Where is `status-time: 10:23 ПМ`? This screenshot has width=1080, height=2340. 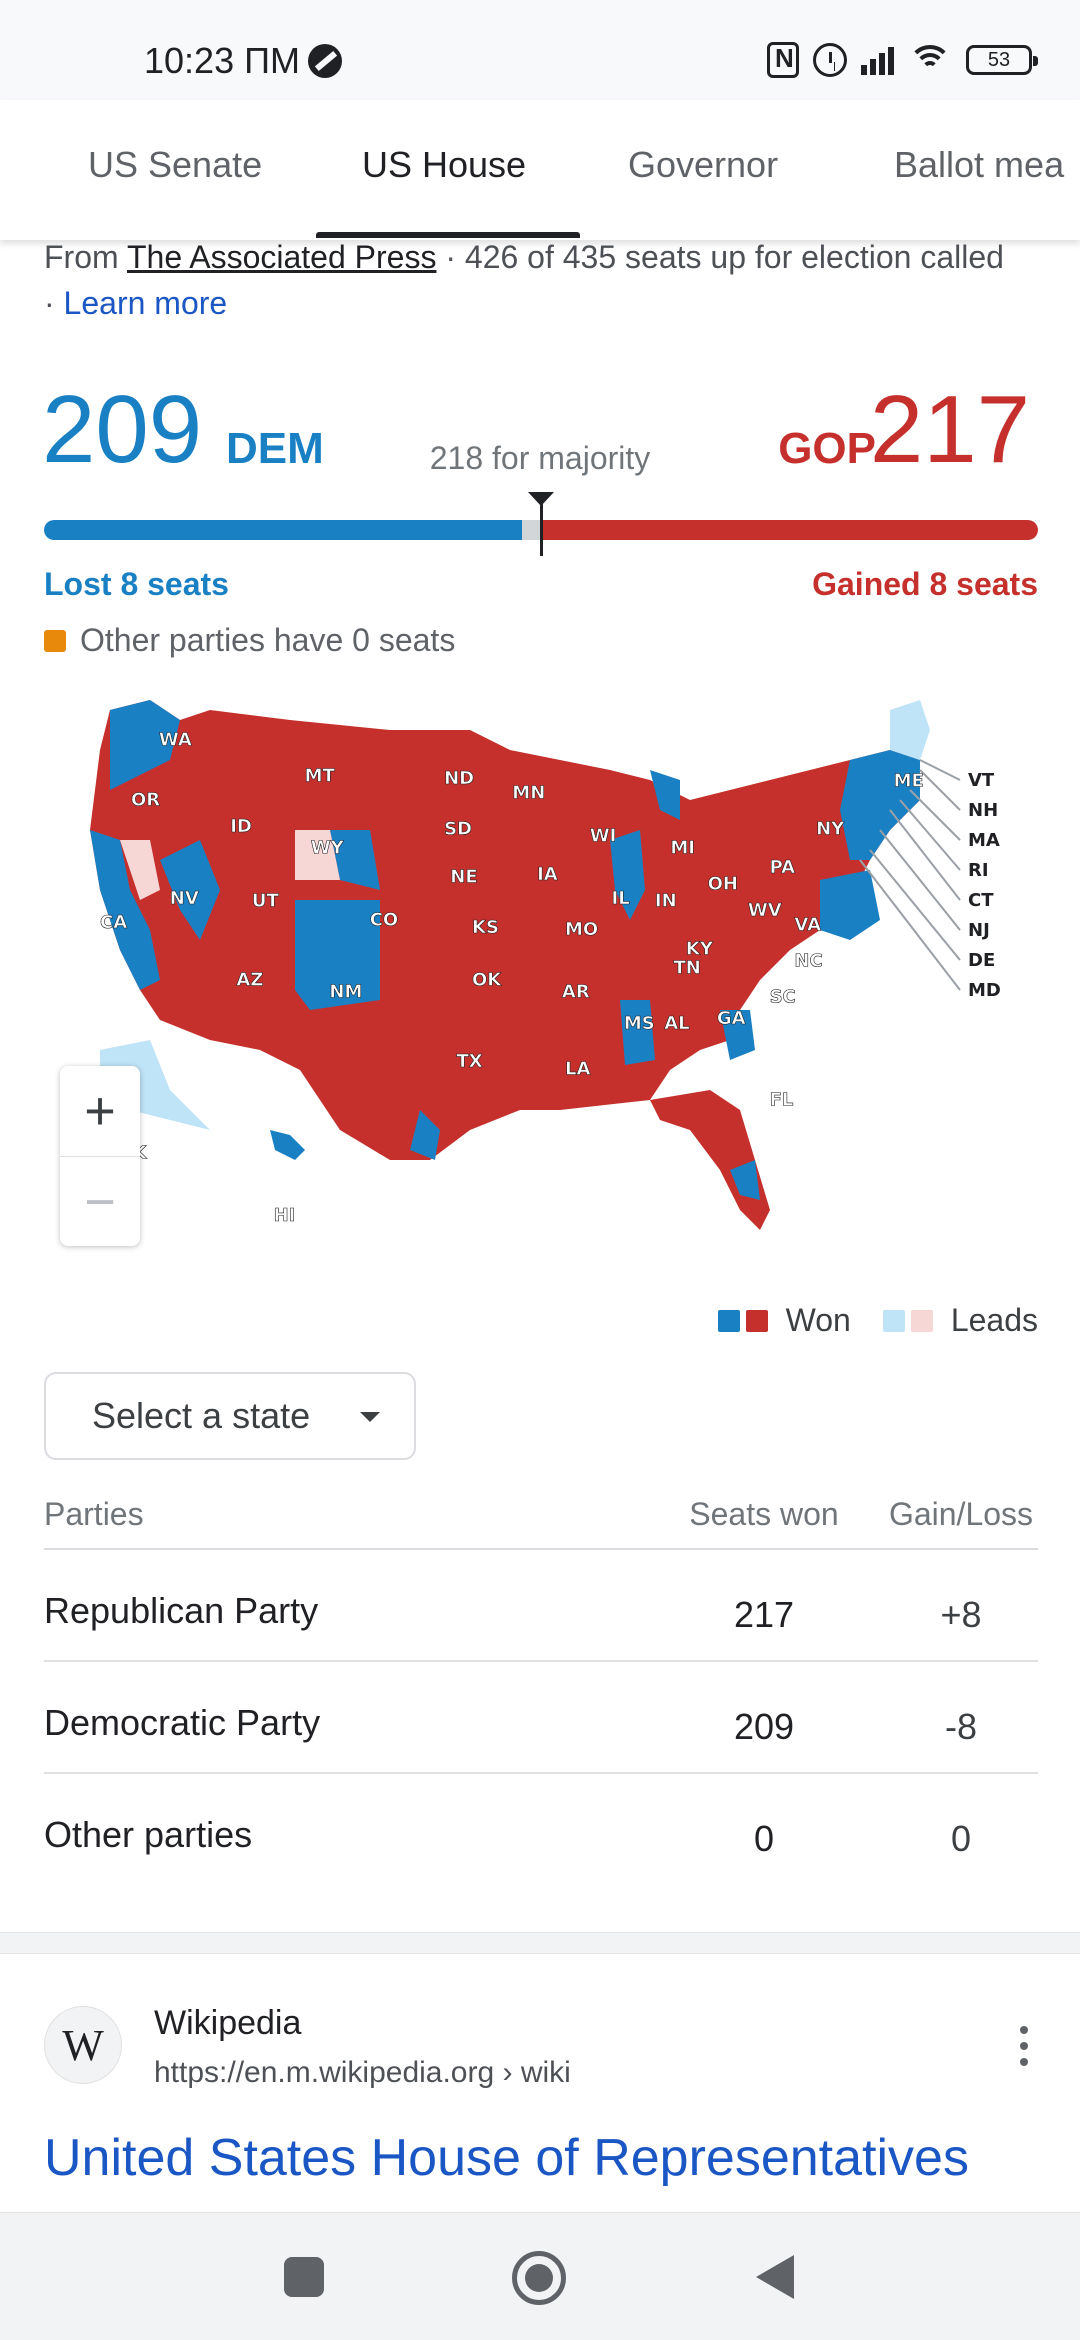
status-time: 10:23 ПМ is located at coordinates (243, 61).